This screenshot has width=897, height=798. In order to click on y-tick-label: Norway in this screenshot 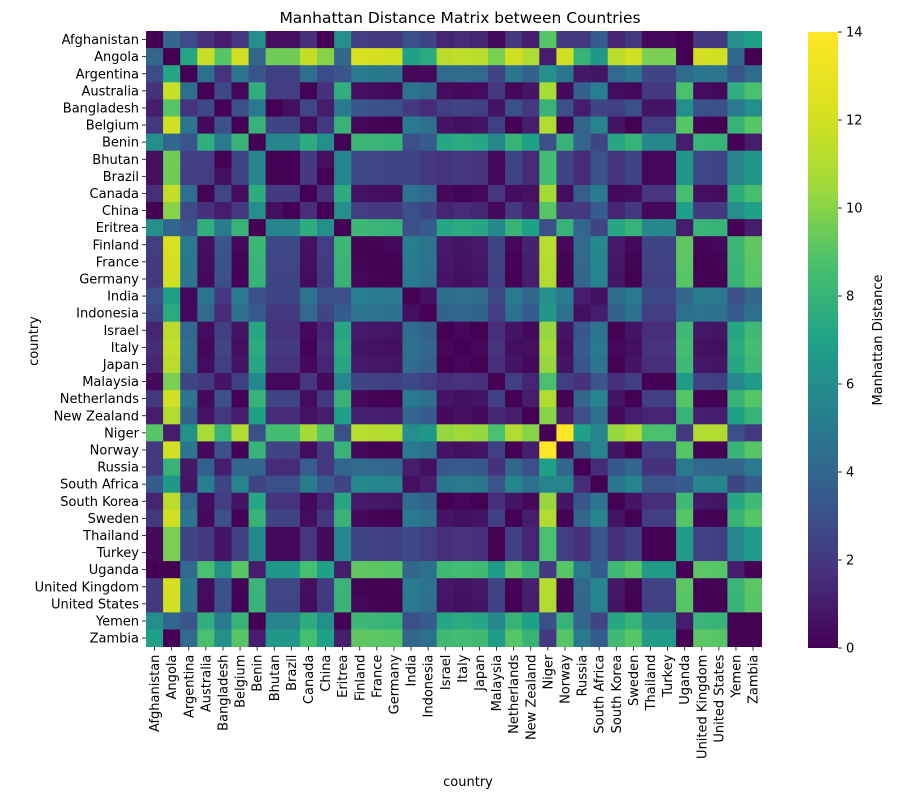, I will do `click(115, 450)`.